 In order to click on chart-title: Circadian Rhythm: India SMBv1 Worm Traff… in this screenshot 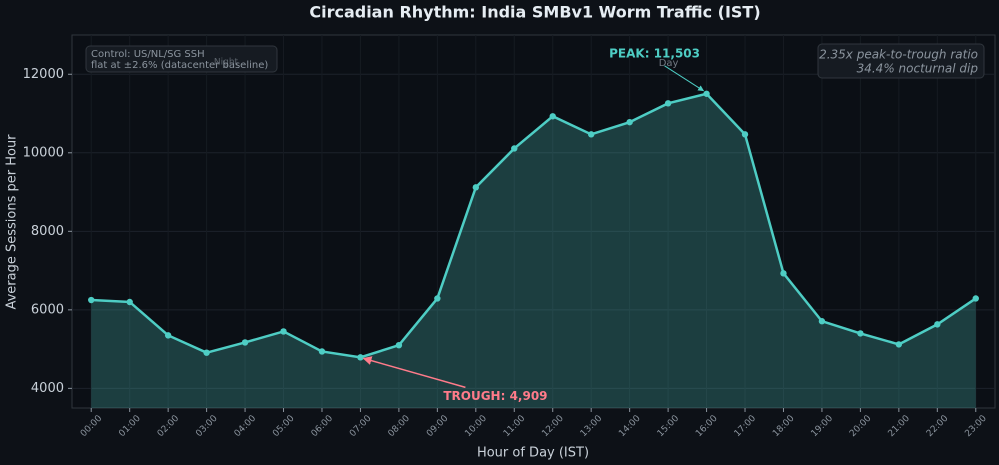, I will do `click(534, 12)`.